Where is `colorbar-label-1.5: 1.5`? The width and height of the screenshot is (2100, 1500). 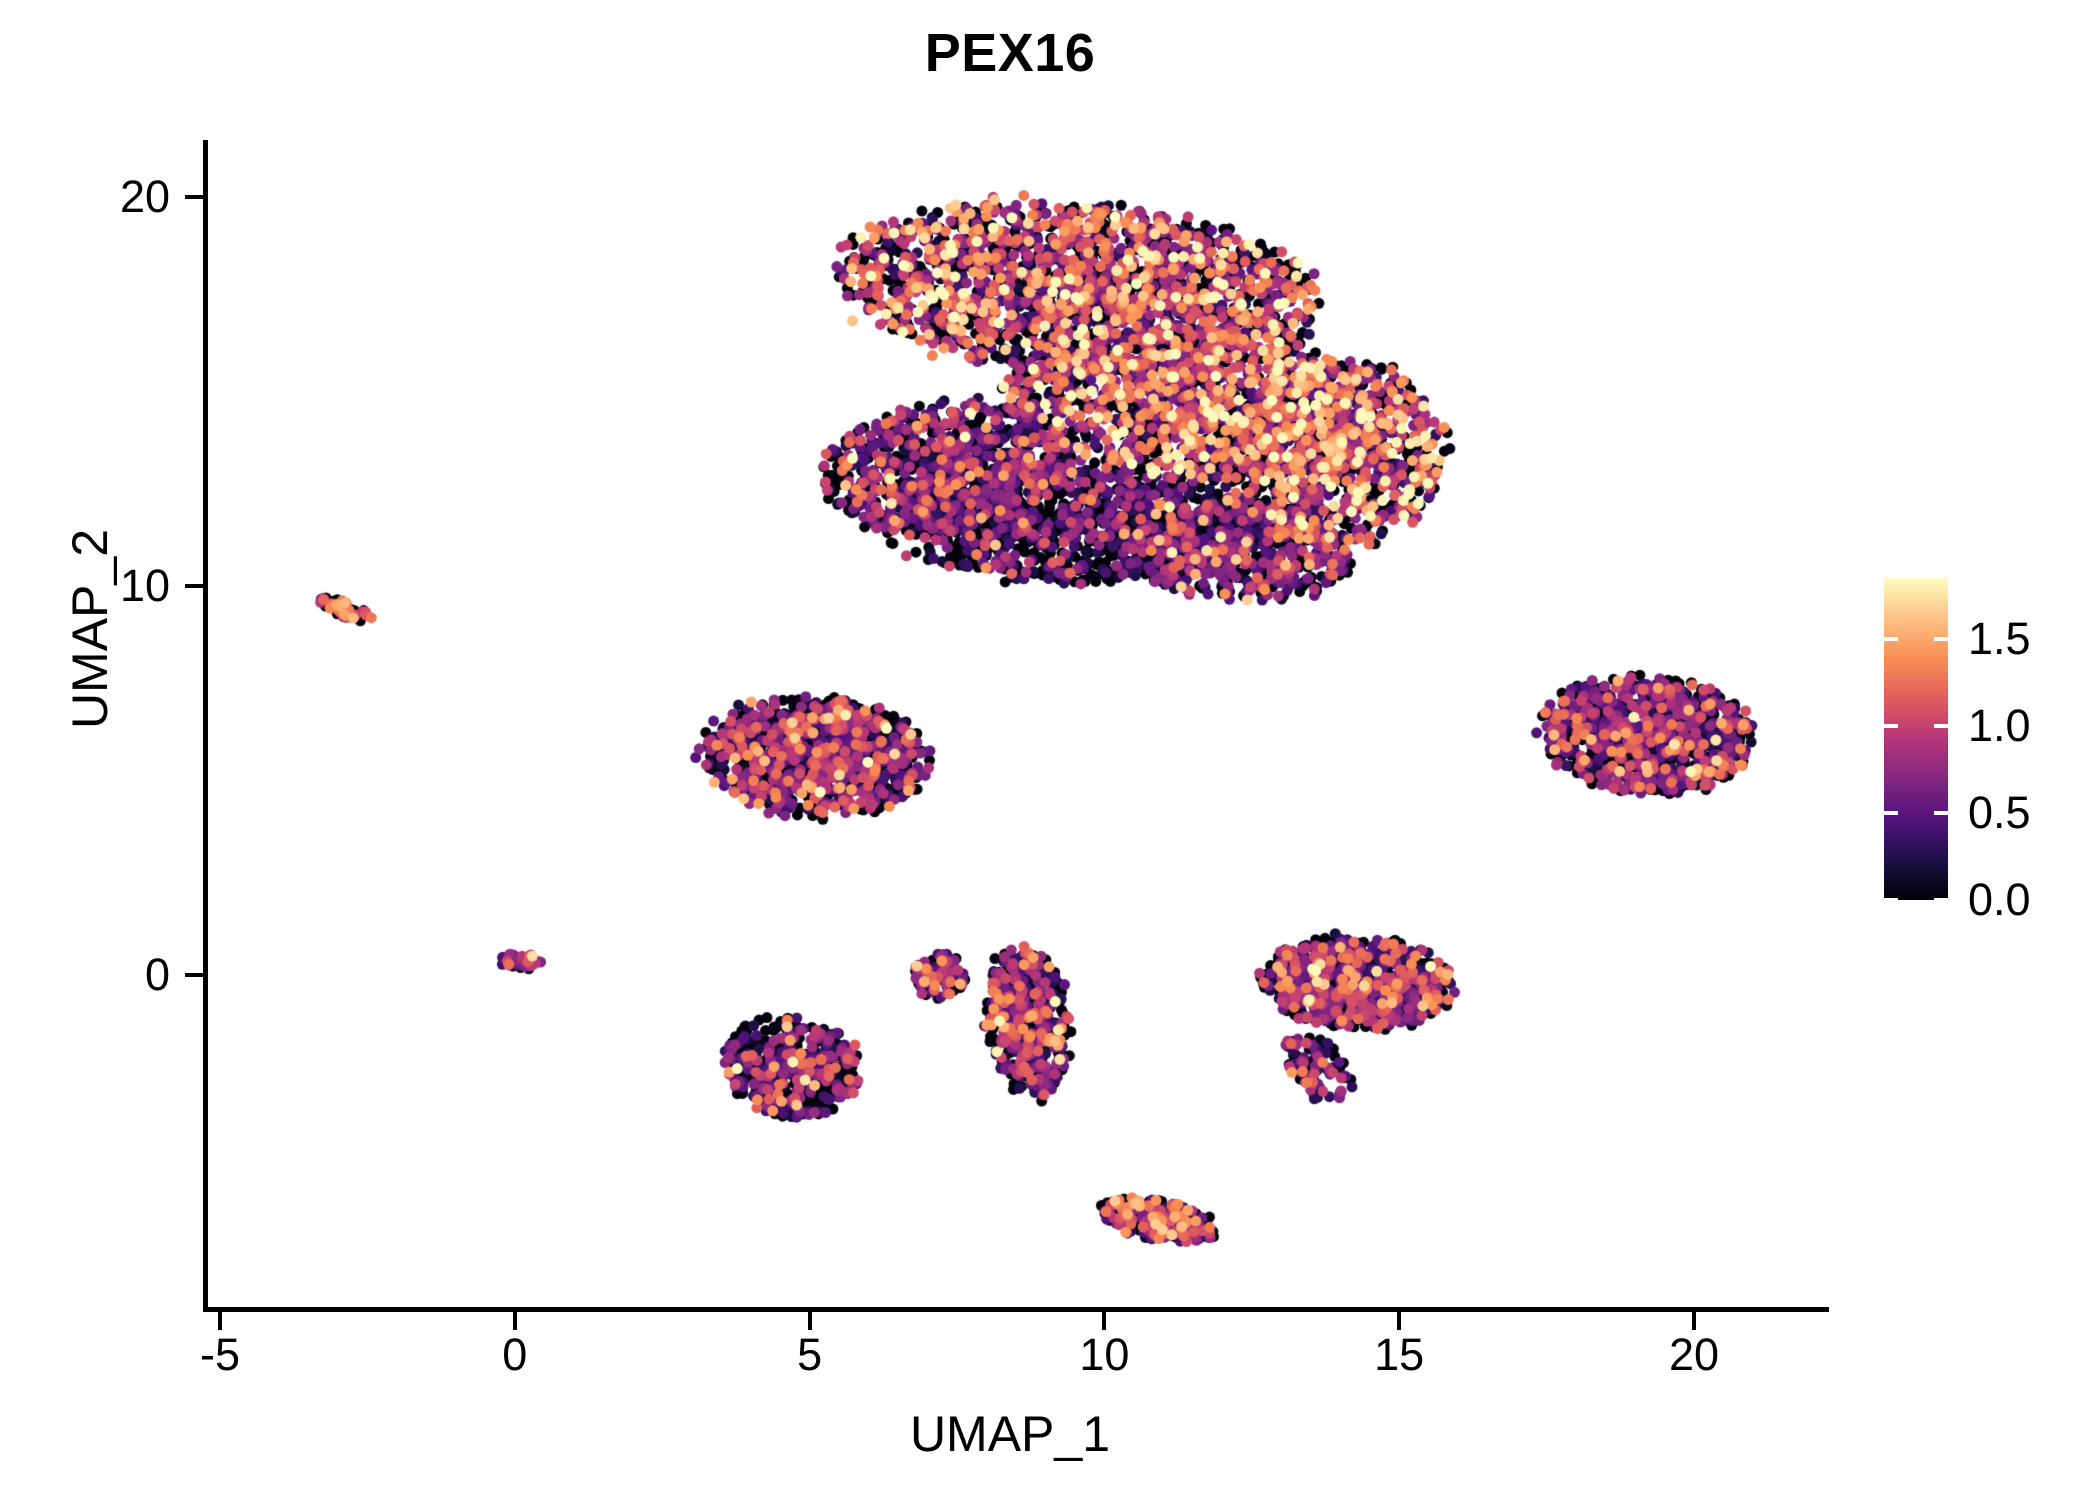
colorbar-label-1.5: 1.5 is located at coordinates (1999, 638).